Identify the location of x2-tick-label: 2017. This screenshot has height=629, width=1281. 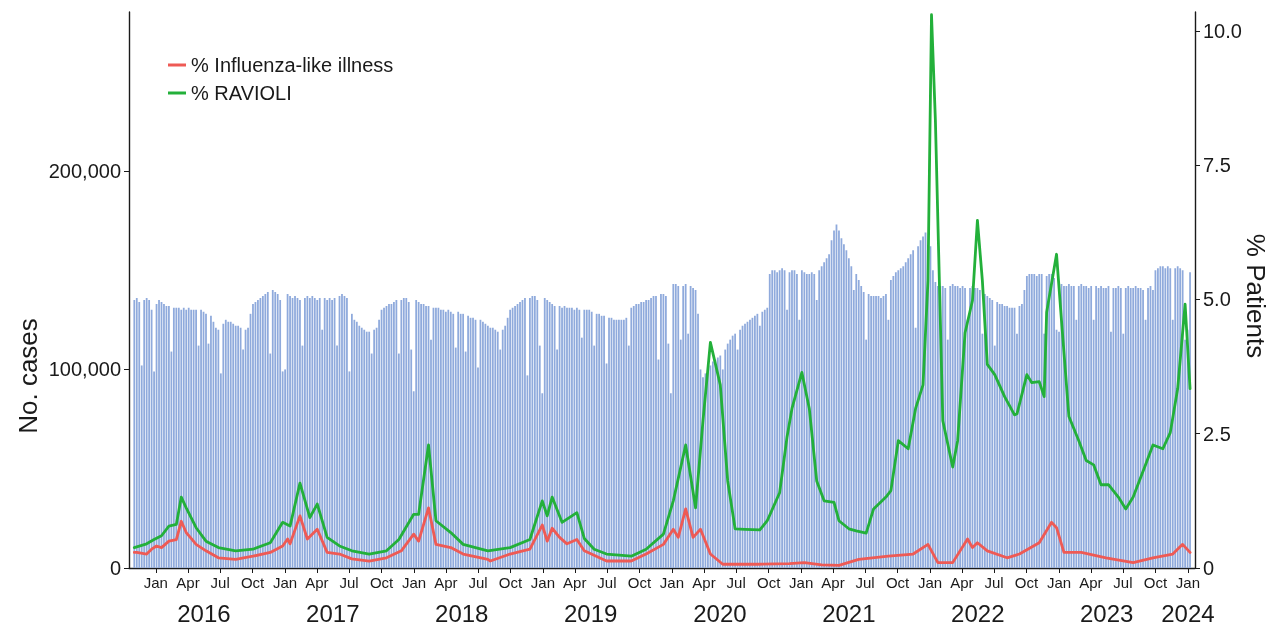
(333, 613).